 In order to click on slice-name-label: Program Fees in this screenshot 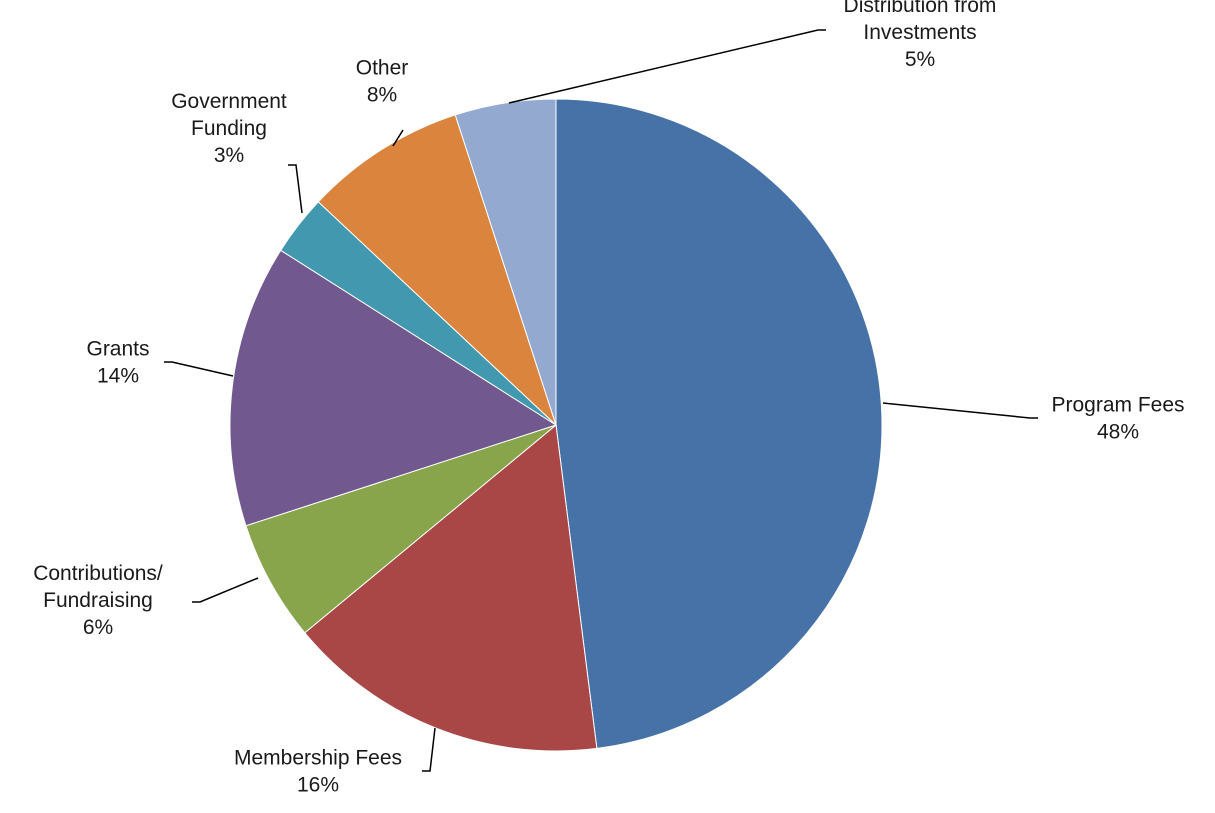, I will do `click(1117, 405)`.